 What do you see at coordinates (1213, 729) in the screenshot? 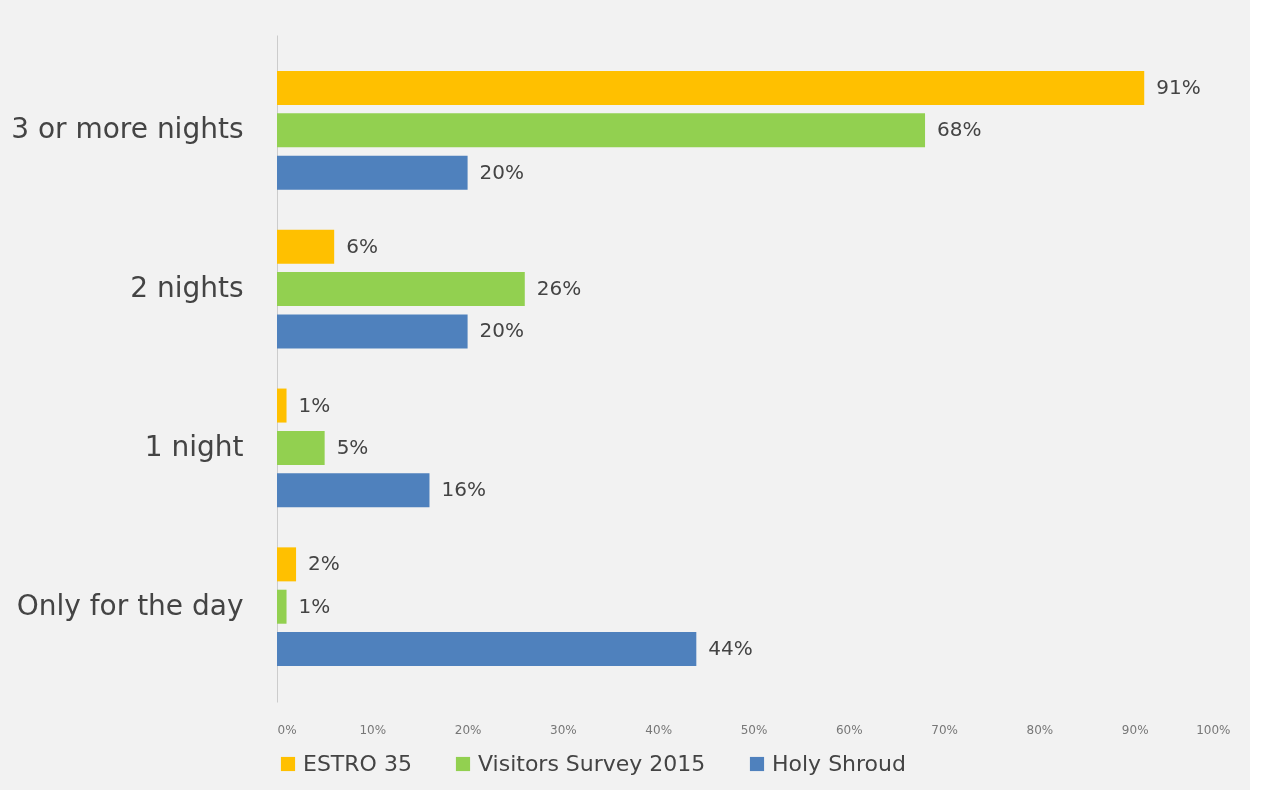
I see `x-tick-label: 100%` at bounding box center [1213, 729].